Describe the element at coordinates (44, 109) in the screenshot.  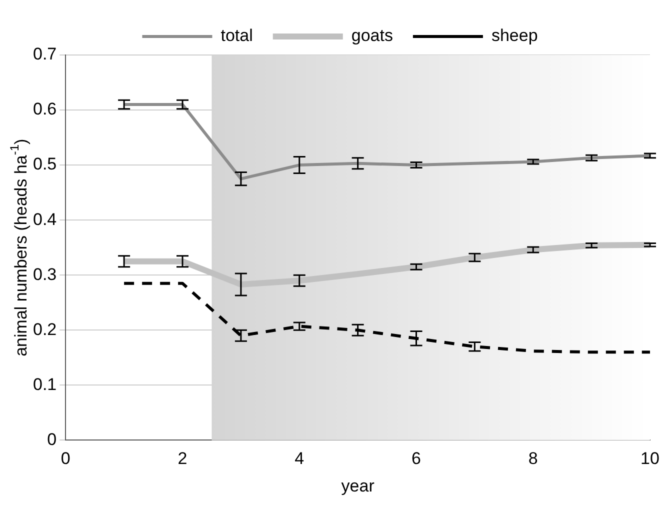
I see `y-tick-label: 0.6` at that location.